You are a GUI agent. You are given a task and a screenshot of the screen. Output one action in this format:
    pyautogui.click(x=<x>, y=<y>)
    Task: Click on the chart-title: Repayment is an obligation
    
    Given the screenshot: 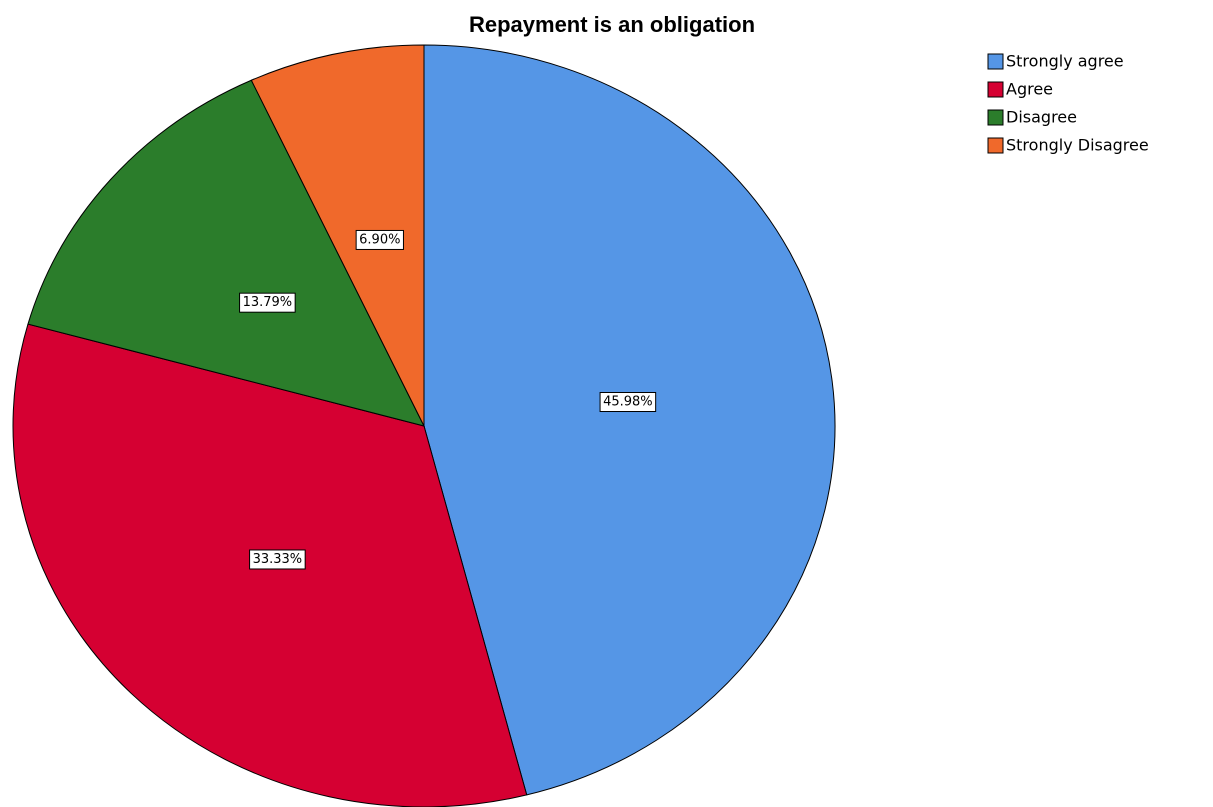 What is the action you would take?
    pyautogui.click(x=612, y=24)
    